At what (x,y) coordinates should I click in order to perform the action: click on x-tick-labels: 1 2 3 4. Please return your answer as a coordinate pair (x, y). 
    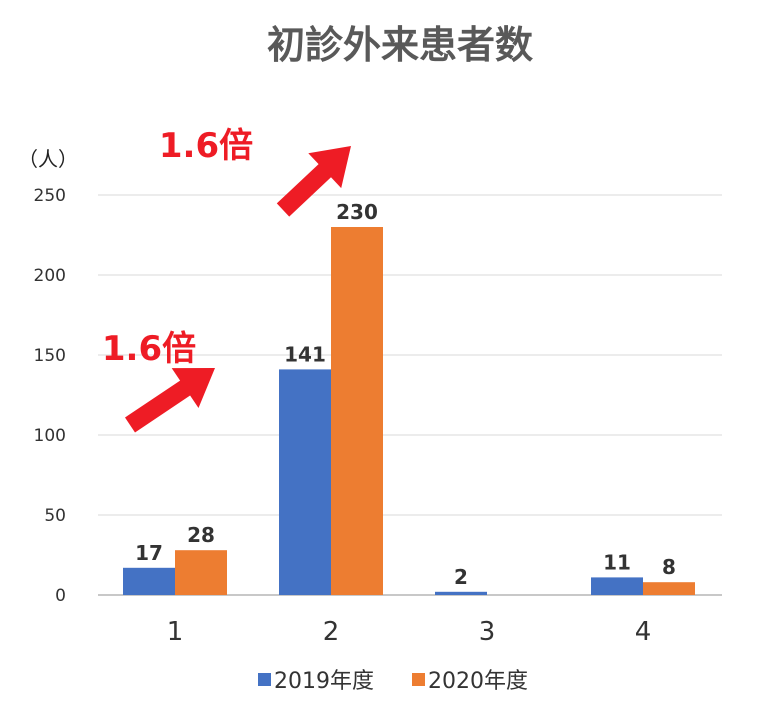
    Looking at the image, I should click on (409, 632).